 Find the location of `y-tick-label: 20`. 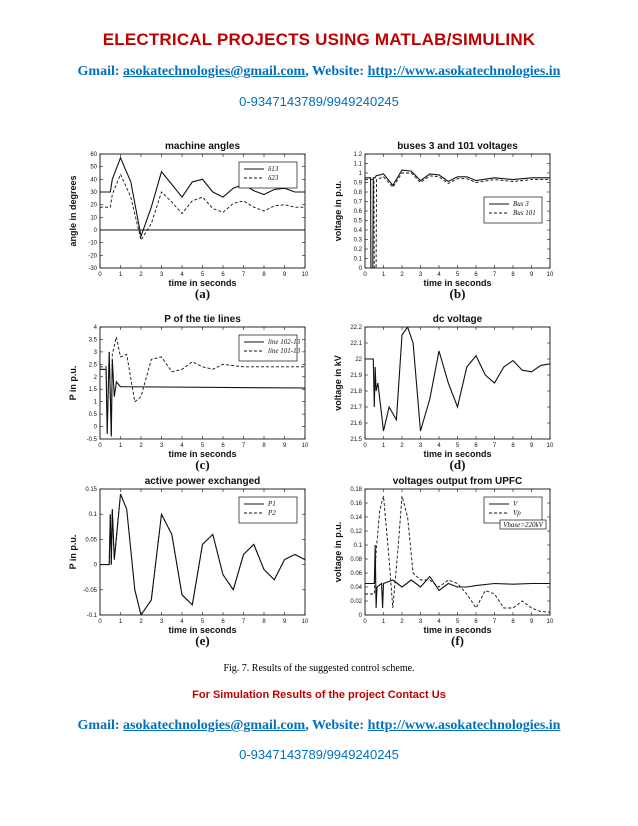

y-tick-label: 20 is located at coordinates (93, 206).